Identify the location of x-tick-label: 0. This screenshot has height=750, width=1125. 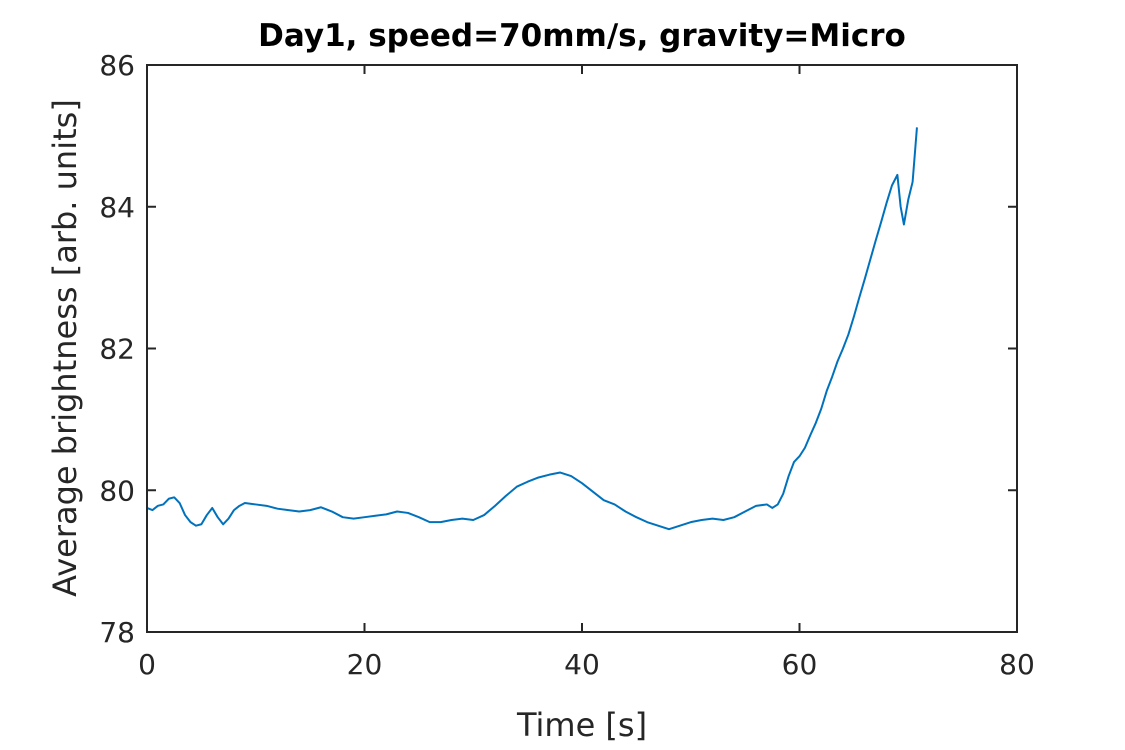
(147, 664).